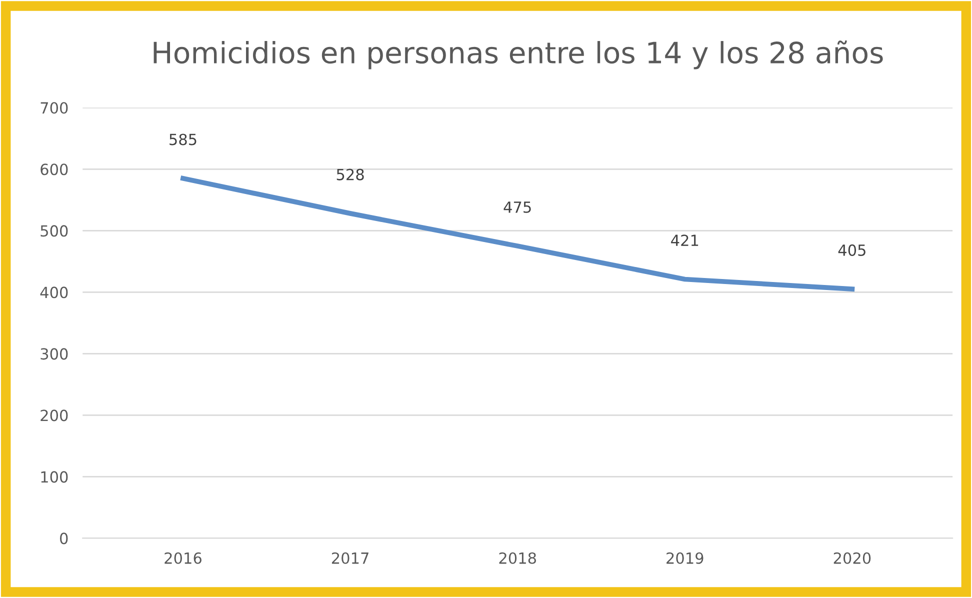  Describe the element at coordinates (54, 170) in the screenshot. I see `y-tick-label: 600` at that location.